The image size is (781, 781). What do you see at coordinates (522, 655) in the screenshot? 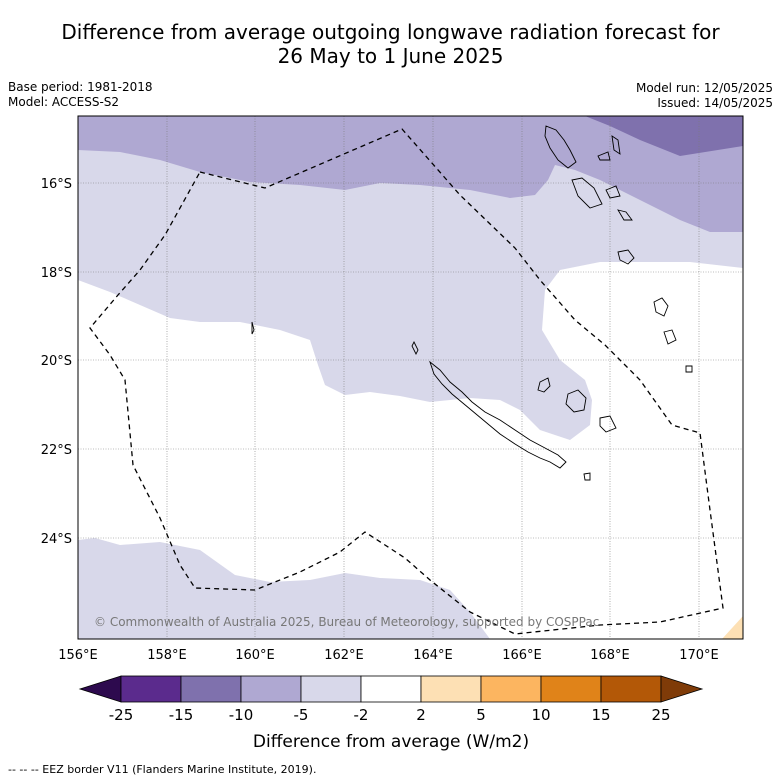
I see `lon-label: 166°E` at bounding box center [522, 655].